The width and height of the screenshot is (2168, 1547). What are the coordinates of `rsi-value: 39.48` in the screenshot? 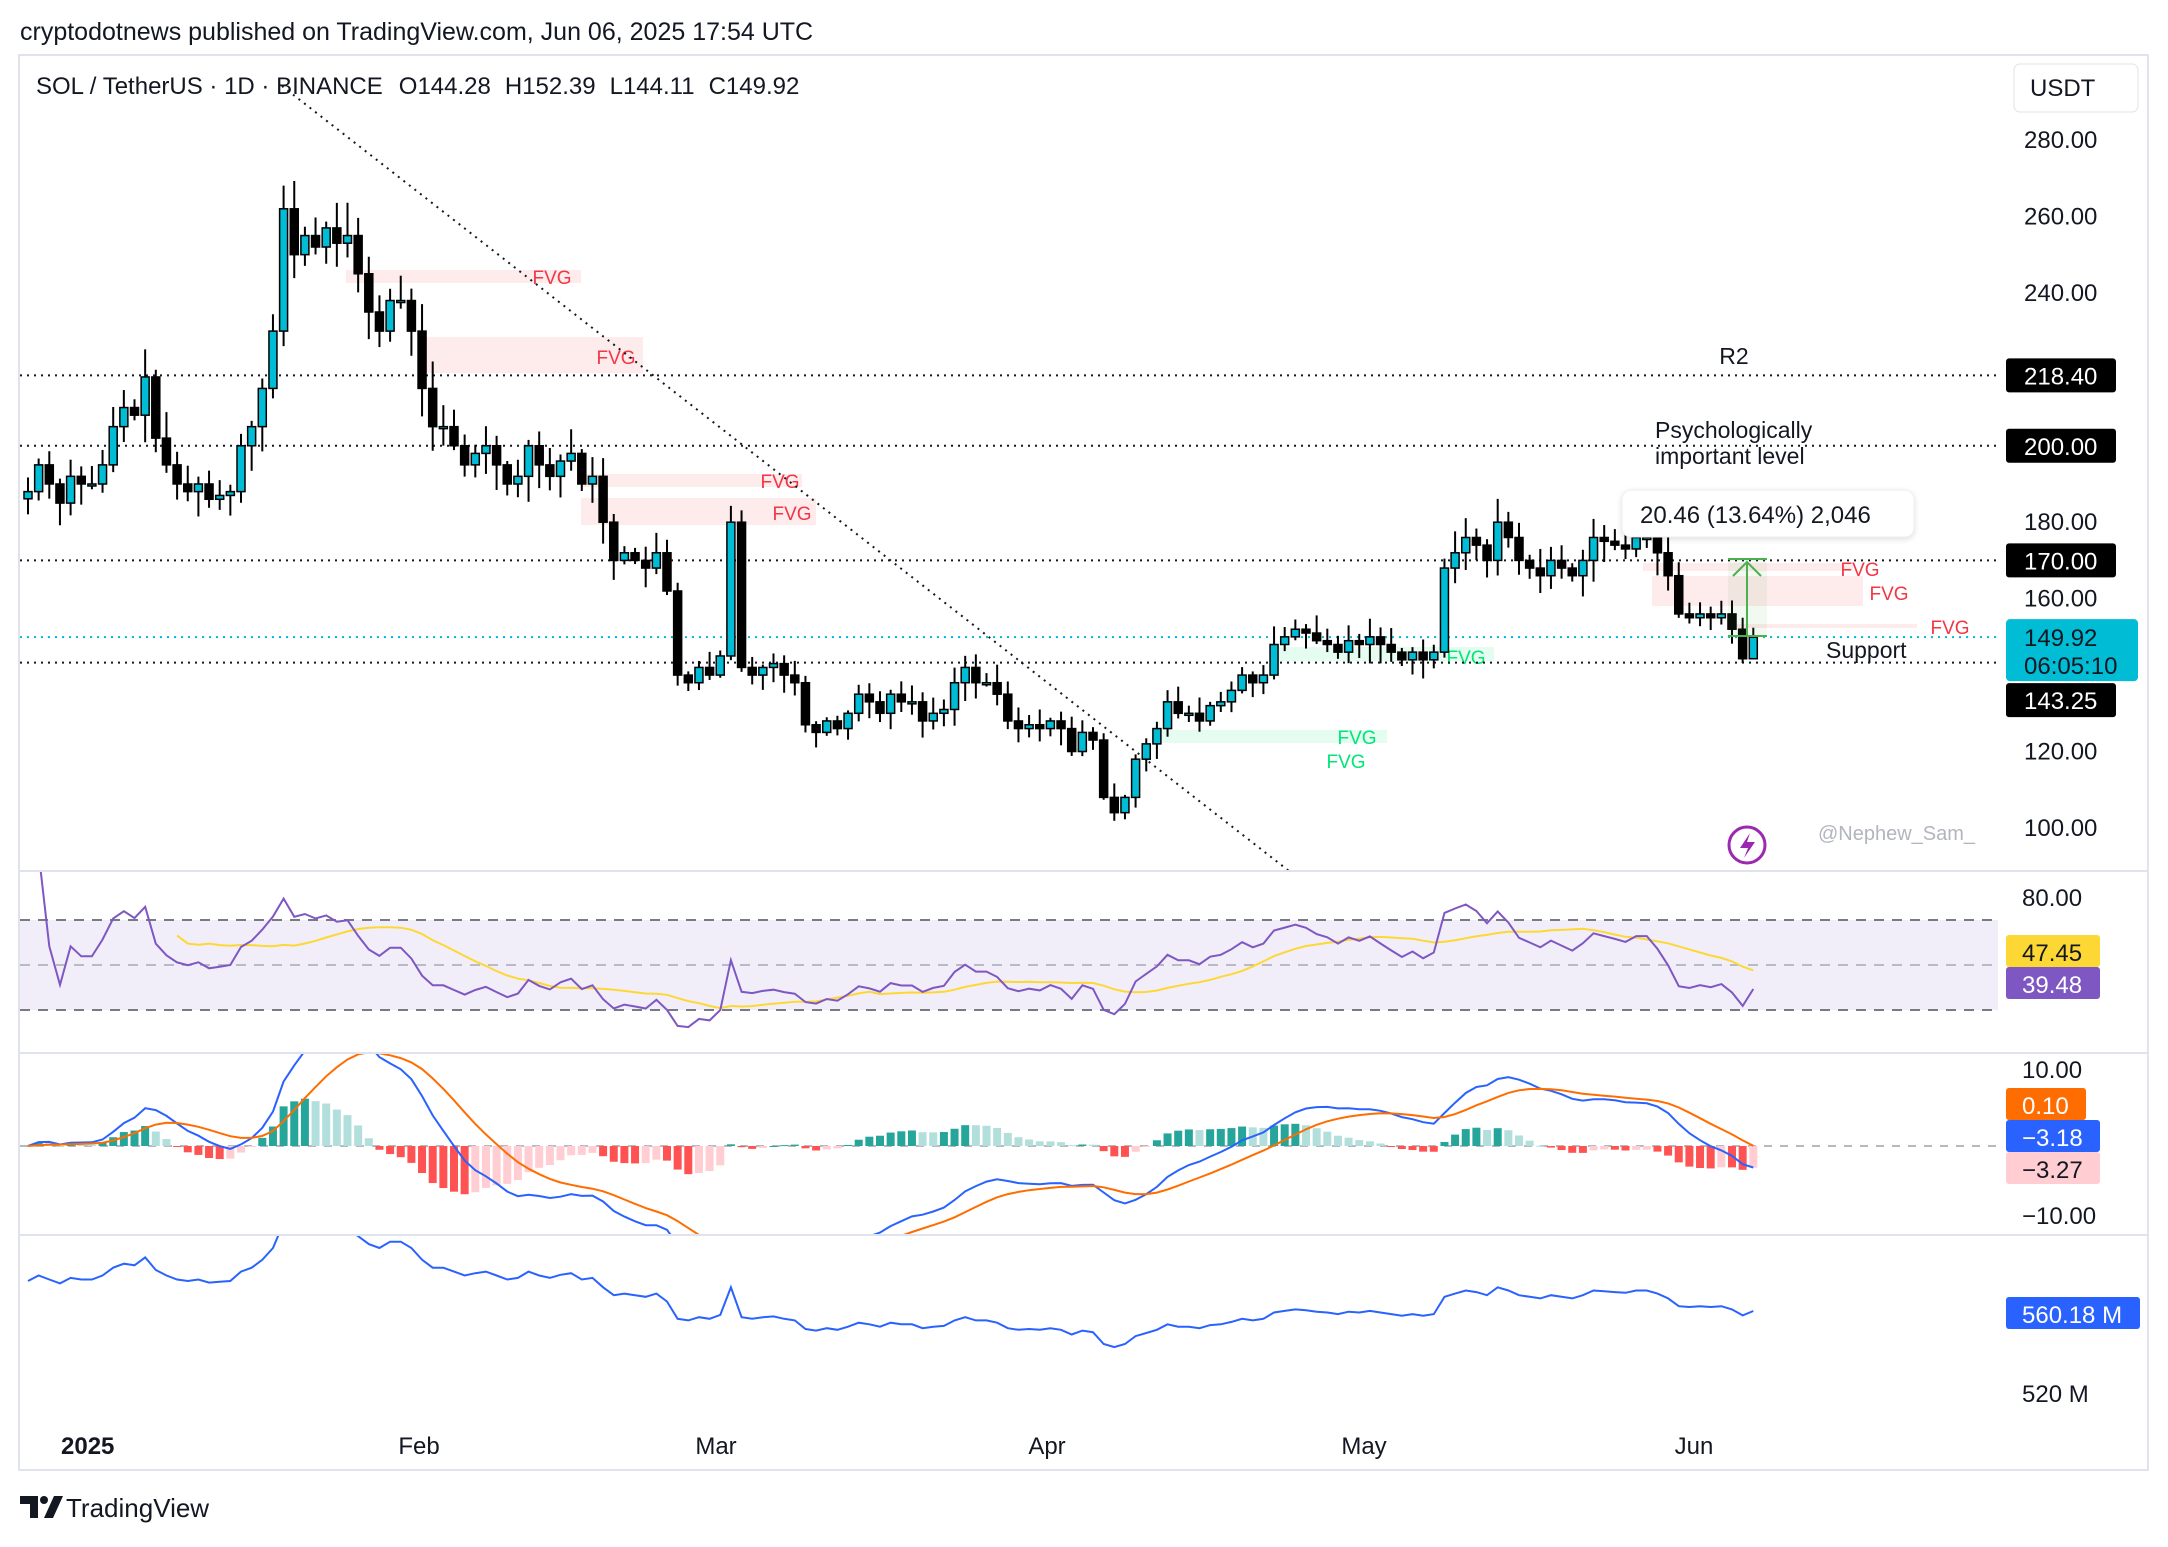 It's located at (2052, 985).